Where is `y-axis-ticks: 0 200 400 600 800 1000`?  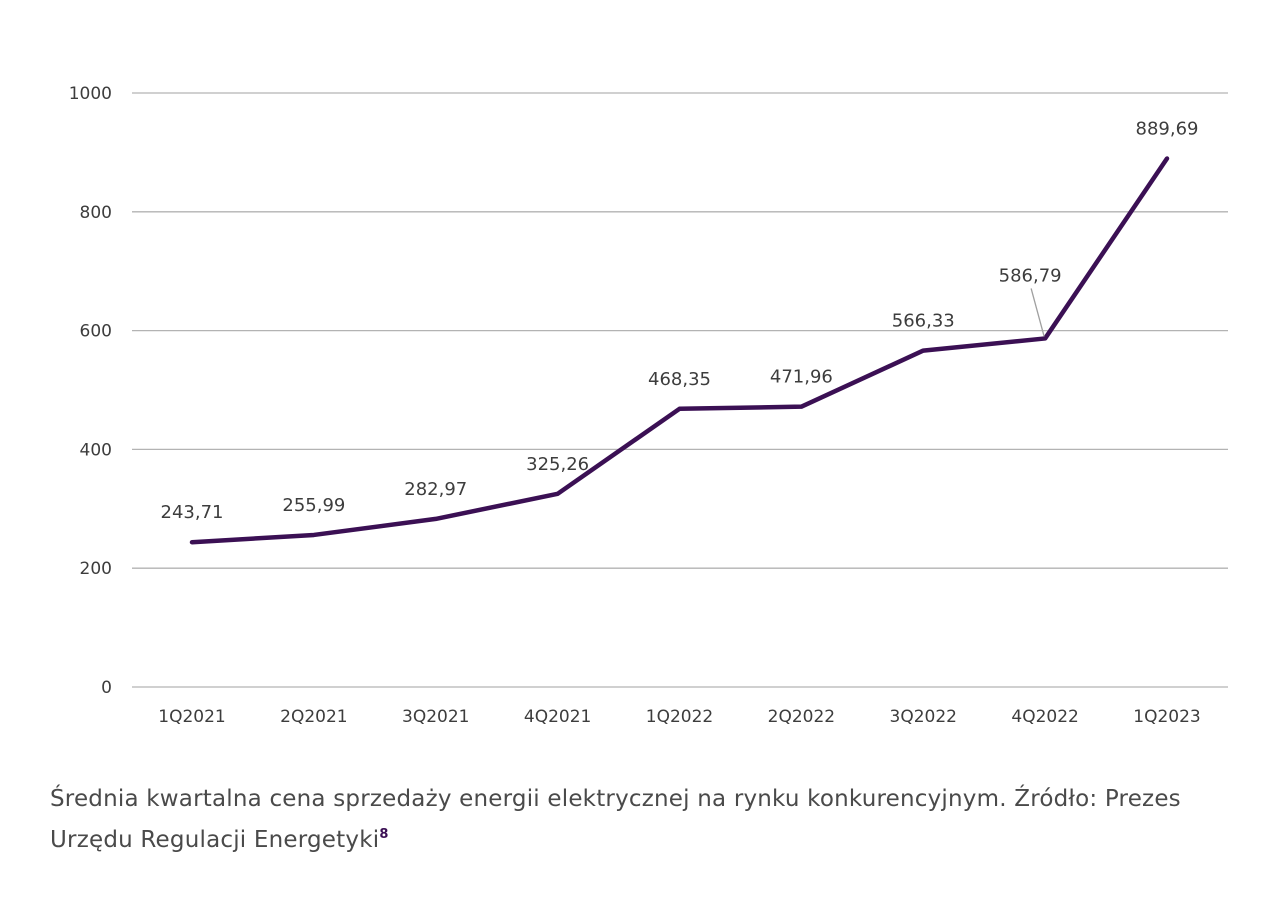
y-axis-ticks: 0 200 400 600 800 1000 is located at coordinates (90, 391).